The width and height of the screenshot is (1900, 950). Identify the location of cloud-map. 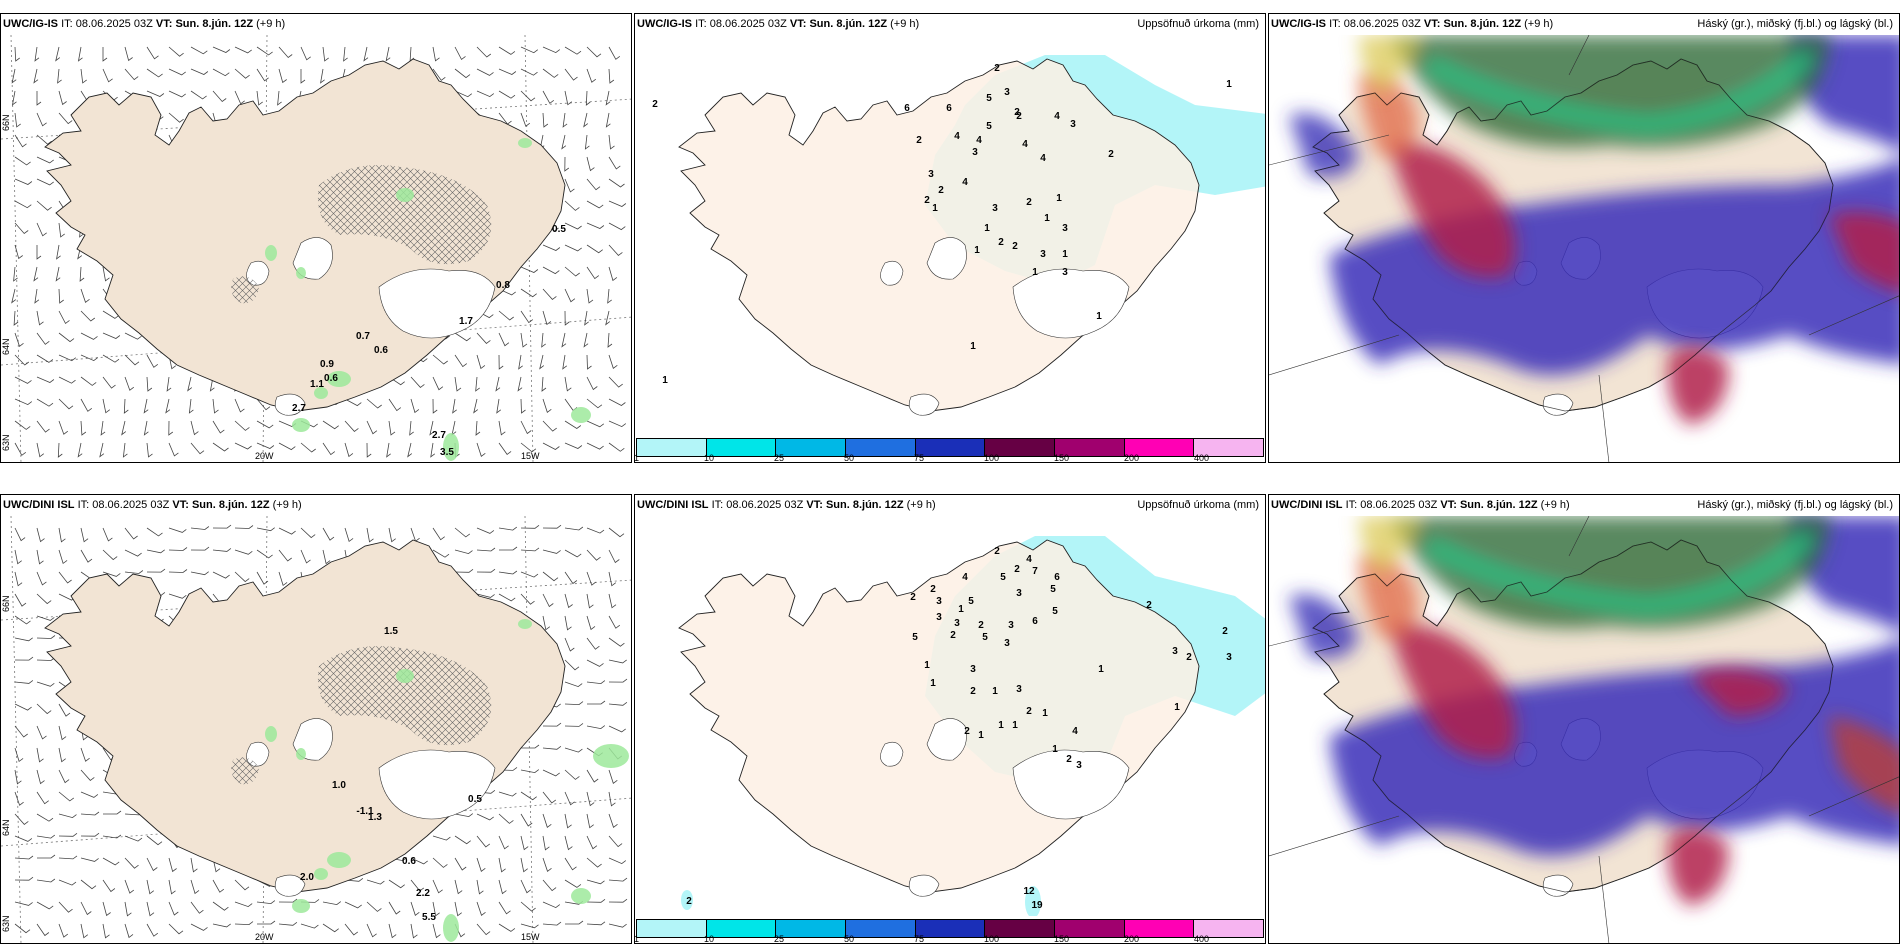
(1584, 729).